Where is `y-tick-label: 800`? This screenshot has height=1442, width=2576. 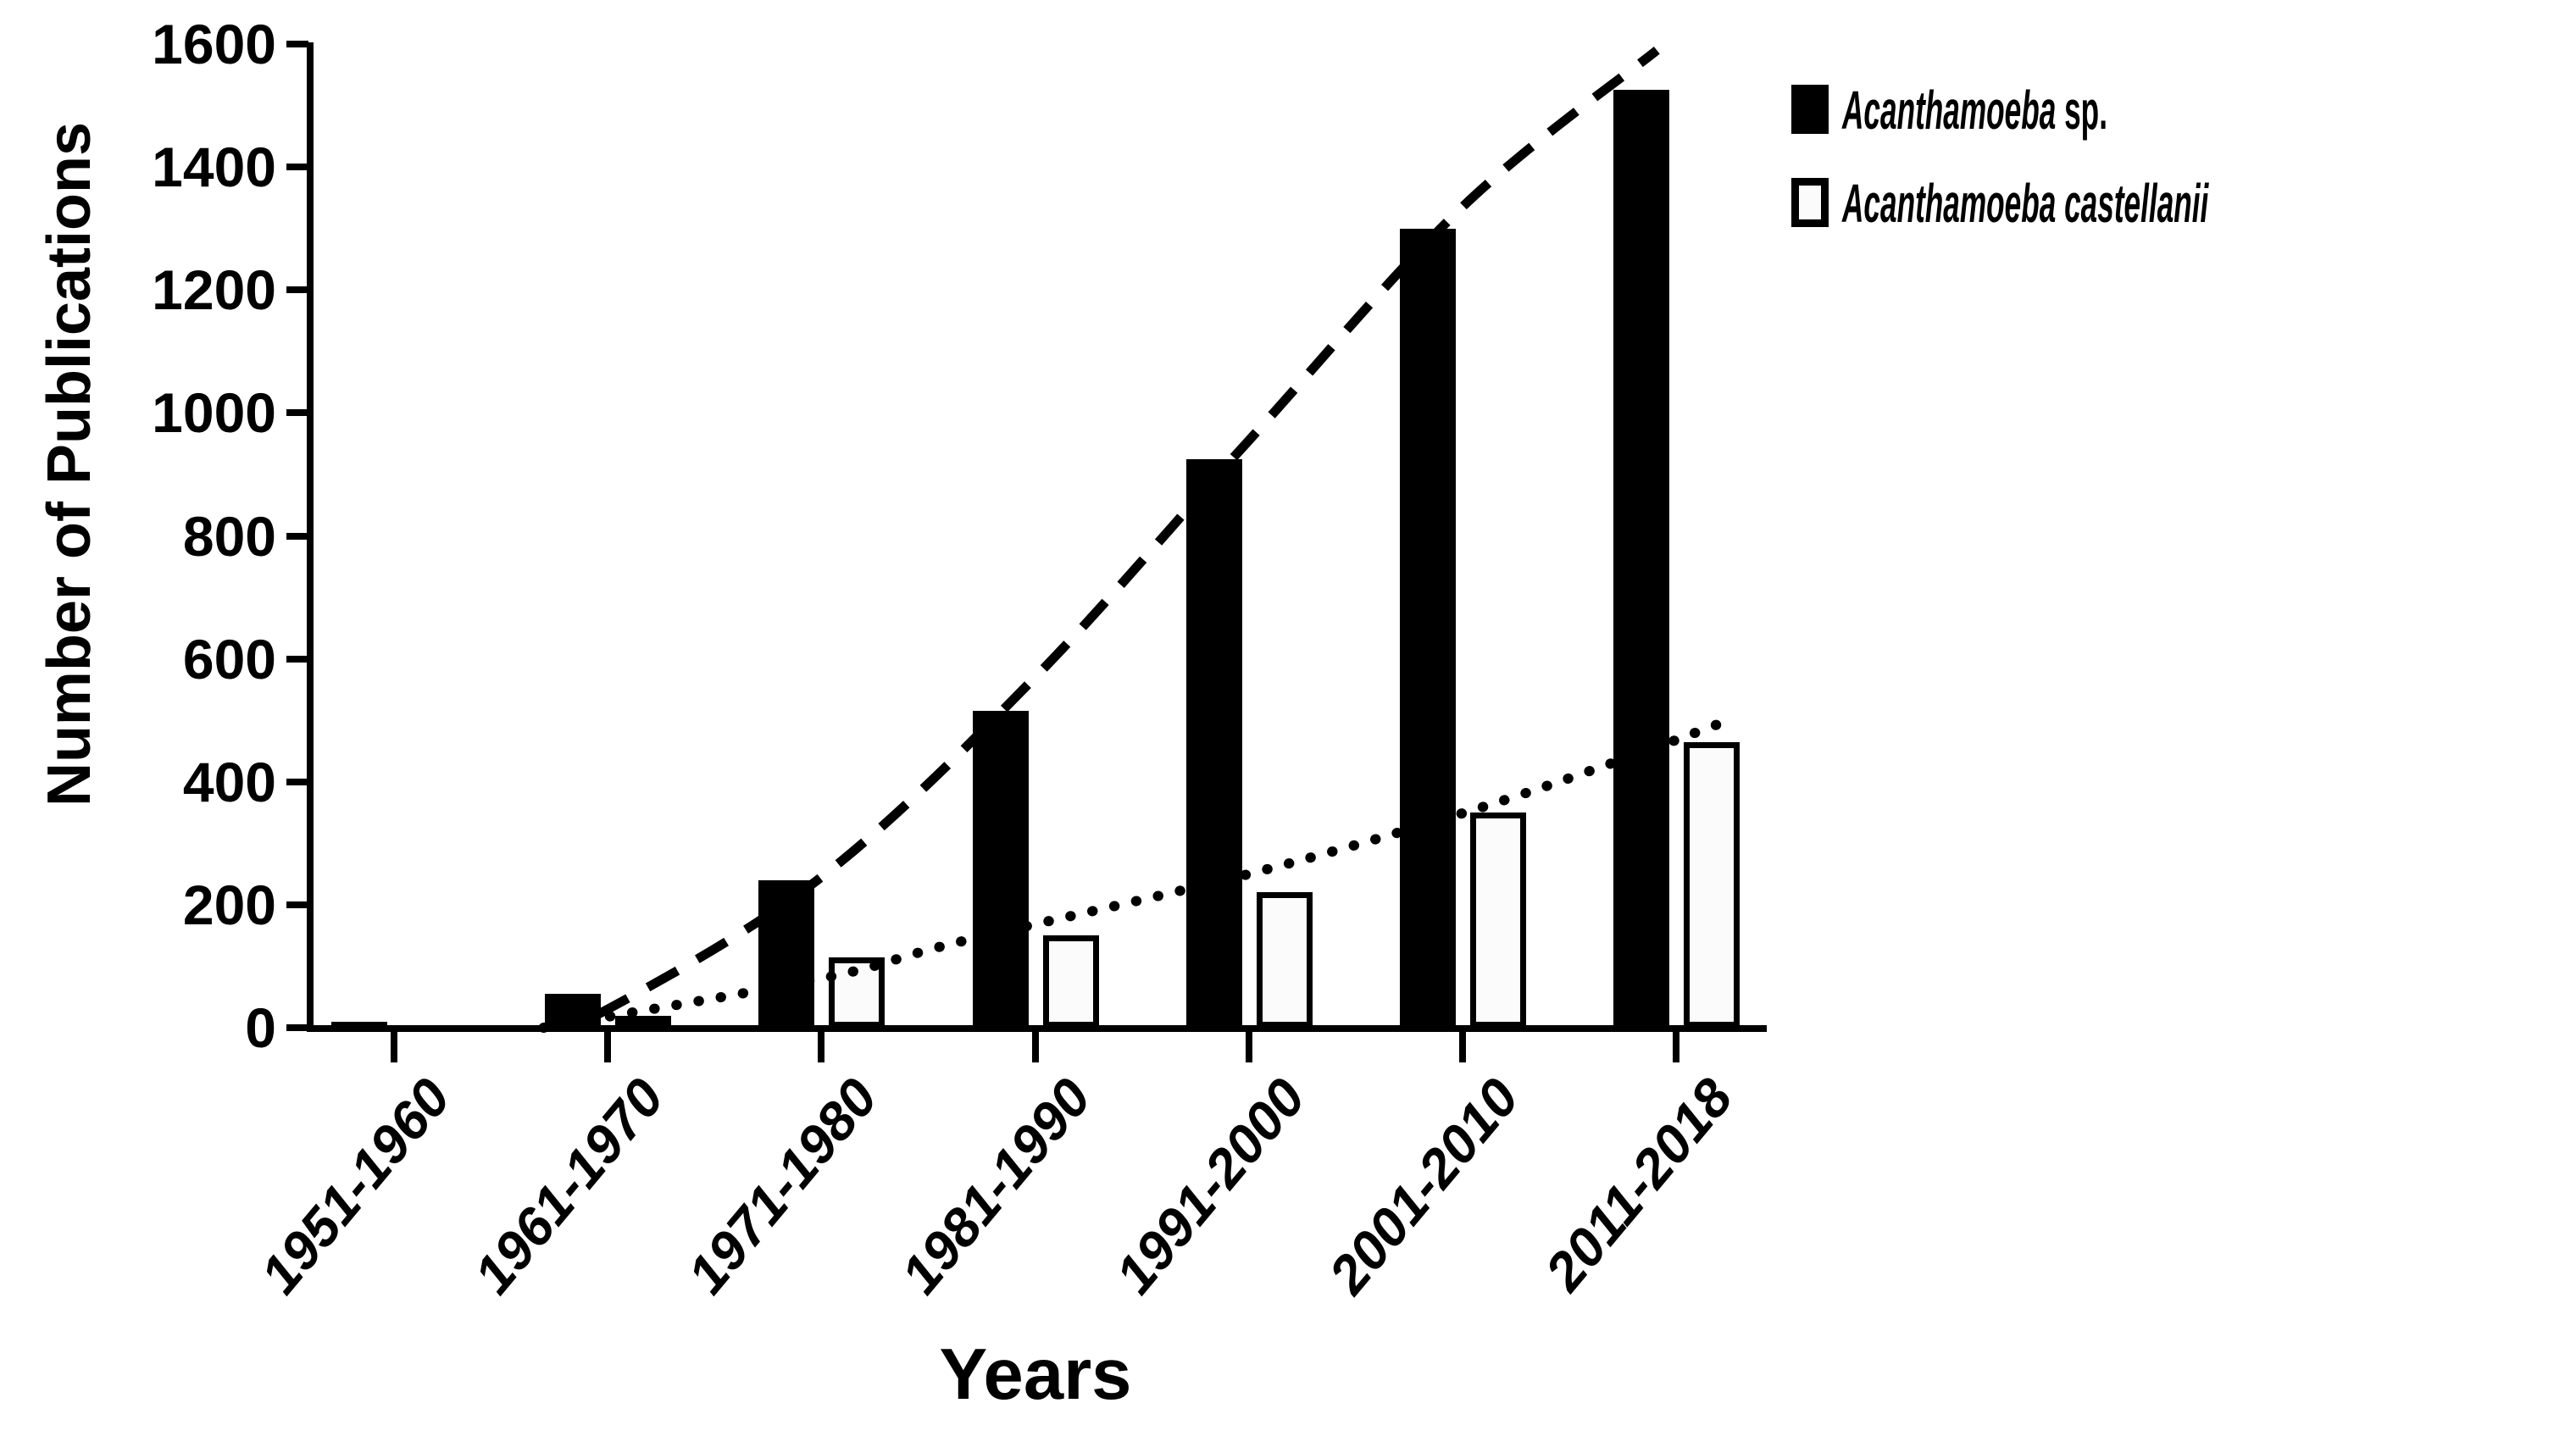 y-tick-label: 800 is located at coordinates (229, 536).